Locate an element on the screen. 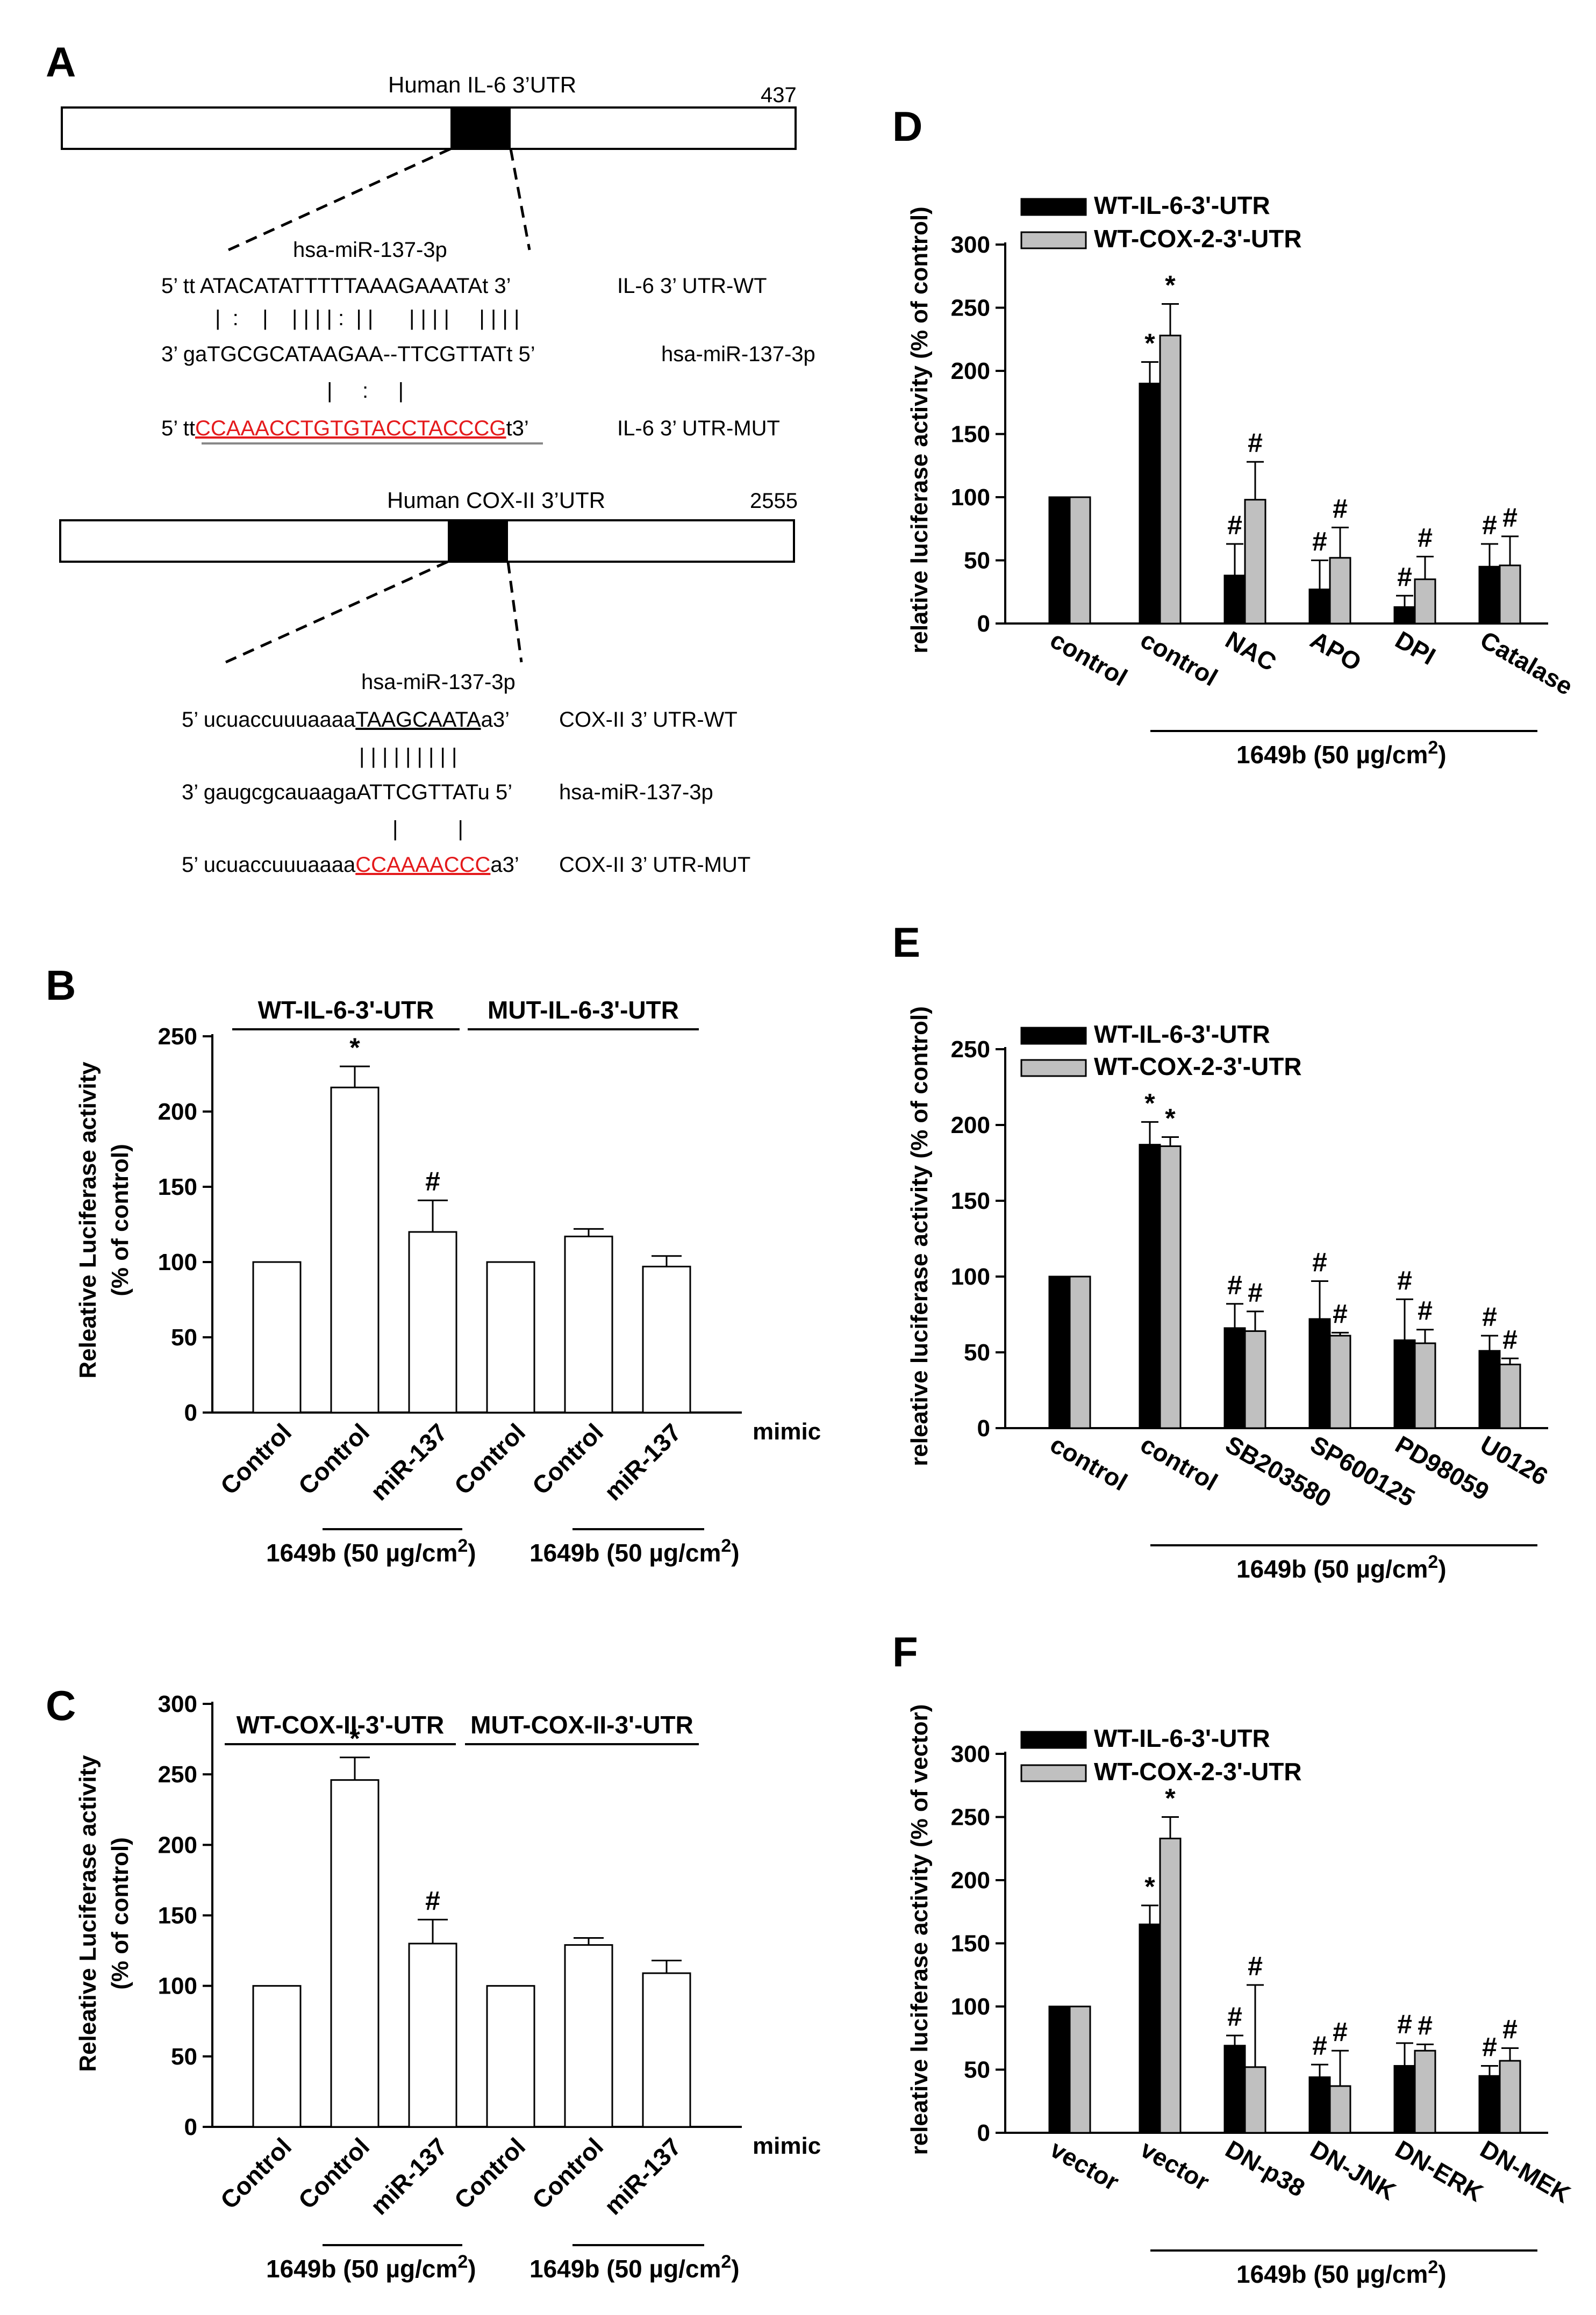  y-tick-label: 200 is located at coordinates (970, 1125).